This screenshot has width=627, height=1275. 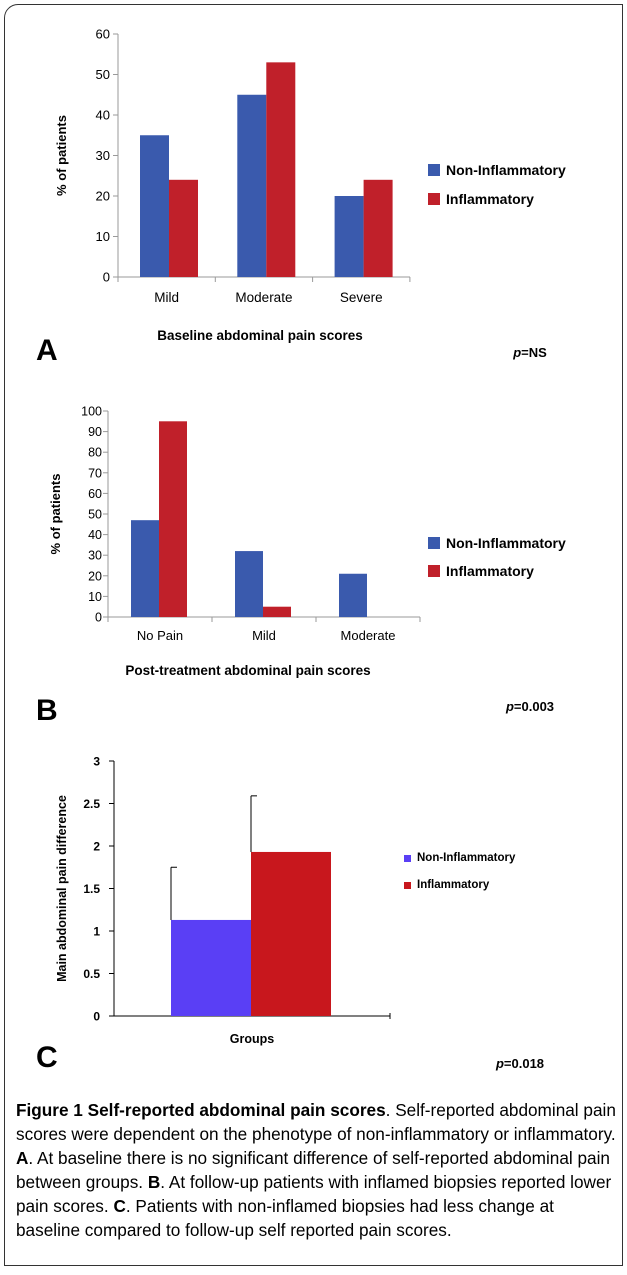 What do you see at coordinates (22, 1158) in the screenshot?
I see `caption-a-label: A` at bounding box center [22, 1158].